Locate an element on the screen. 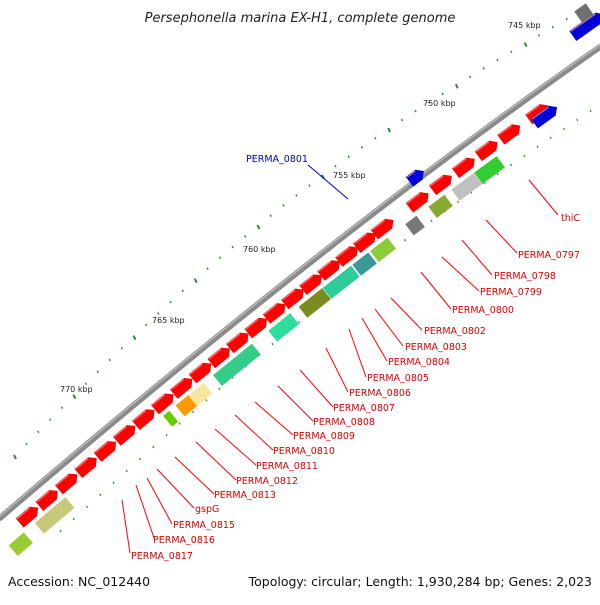 This screenshot has height=605, width=600. gene-label: PERMA_0808 is located at coordinates (344, 422).